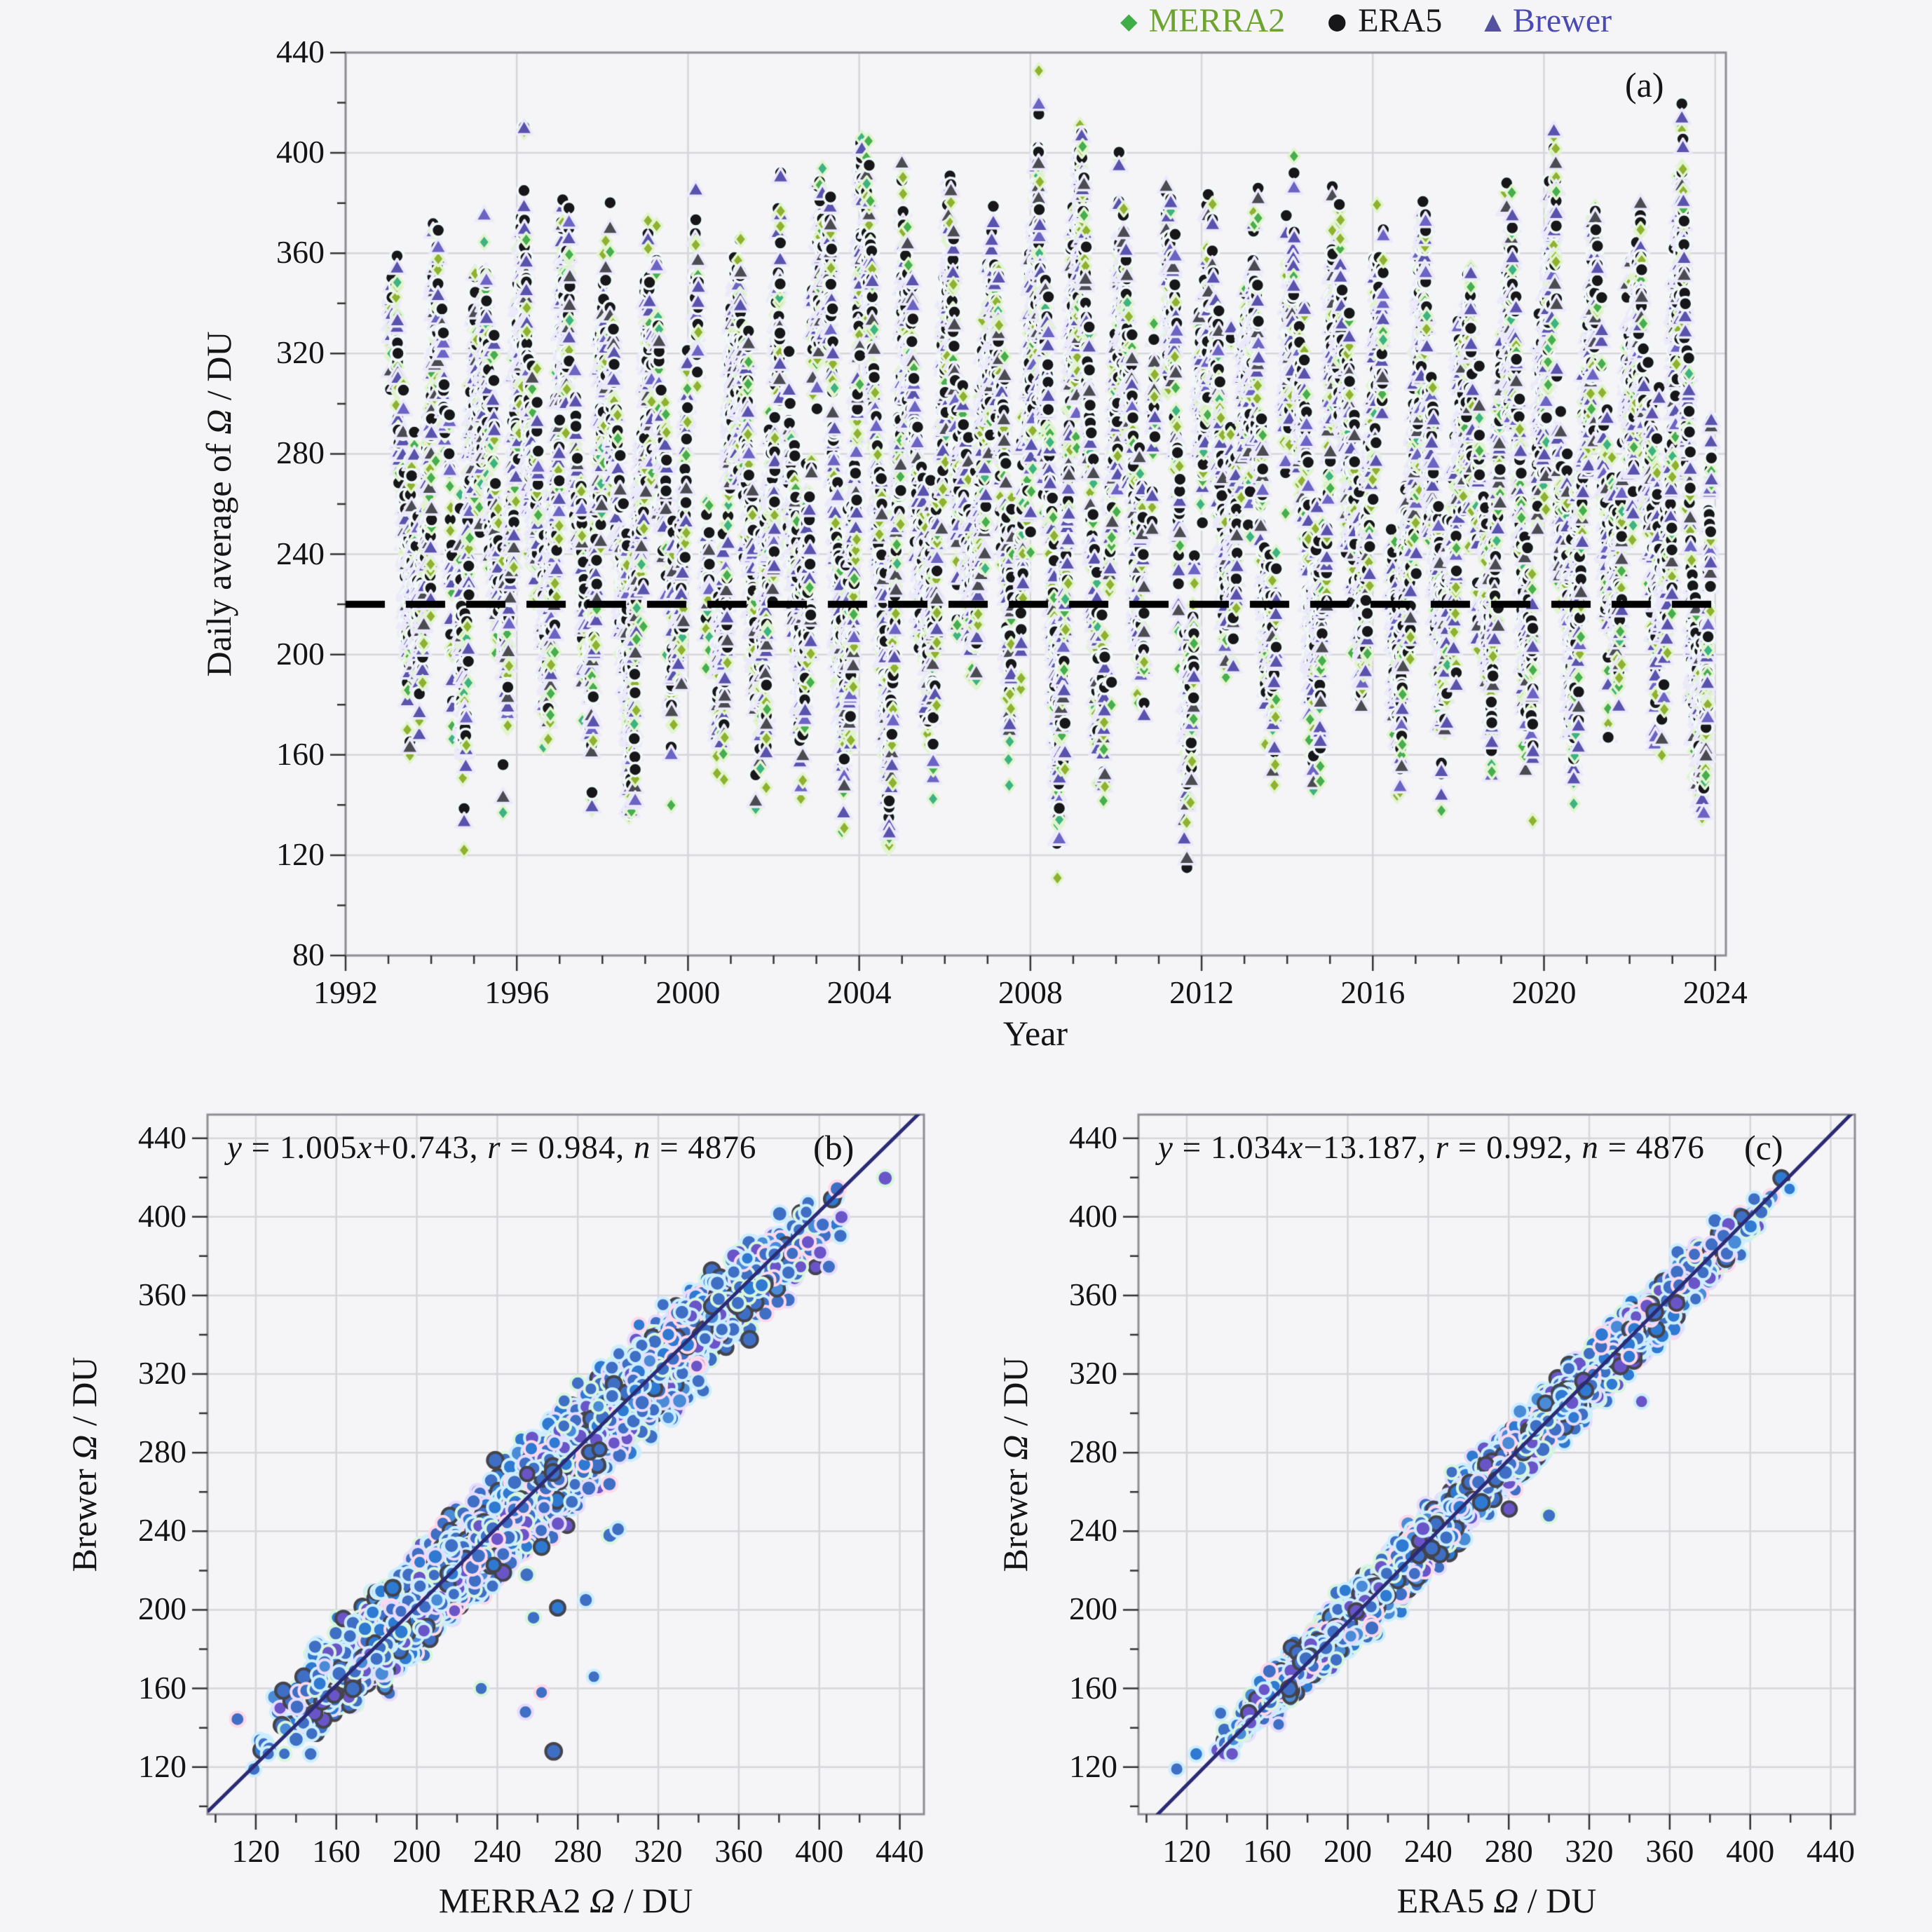 This screenshot has height=1932, width=1932. Describe the element at coordinates (1562, 20) in the screenshot. I see `legend-label-brewer: Brewer` at that location.